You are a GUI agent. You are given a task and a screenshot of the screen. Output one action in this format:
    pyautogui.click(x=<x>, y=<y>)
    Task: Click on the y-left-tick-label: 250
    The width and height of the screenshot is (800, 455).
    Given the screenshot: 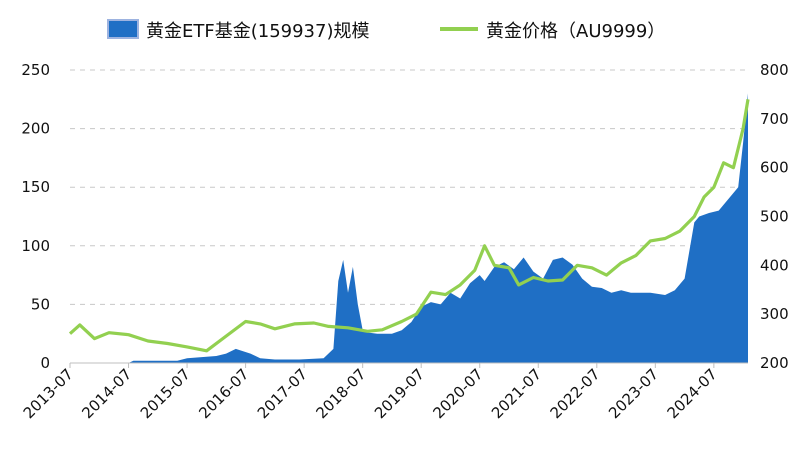 What is the action you would take?
    pyautogui.click(x=35, y=70)
    